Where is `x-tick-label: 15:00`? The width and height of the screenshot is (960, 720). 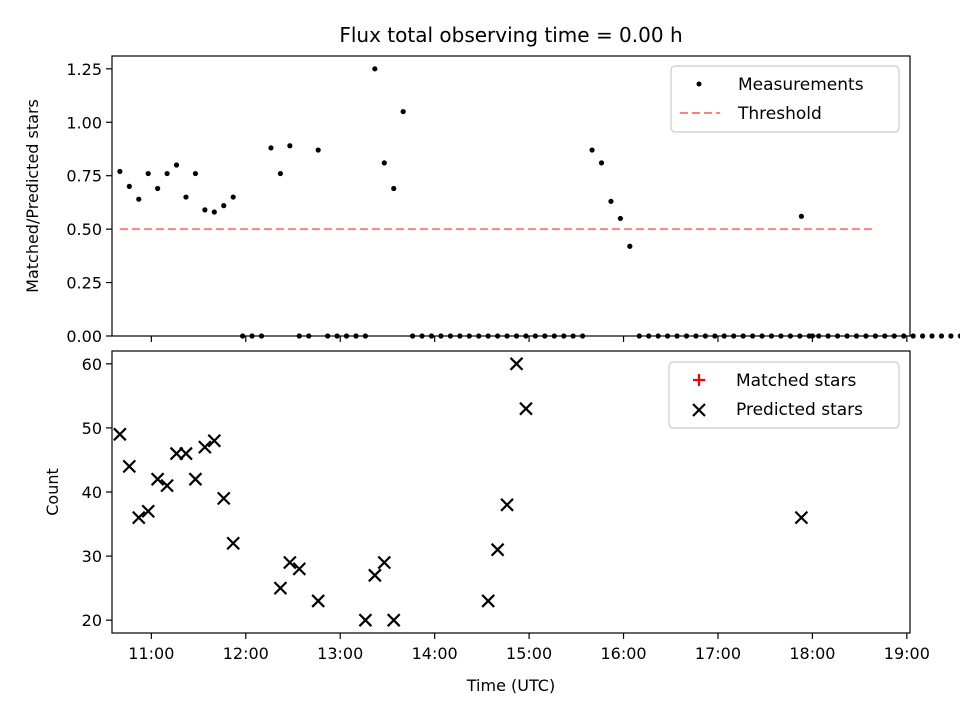 x-tick-label: 15:00 is located at coordinates (529, 653).